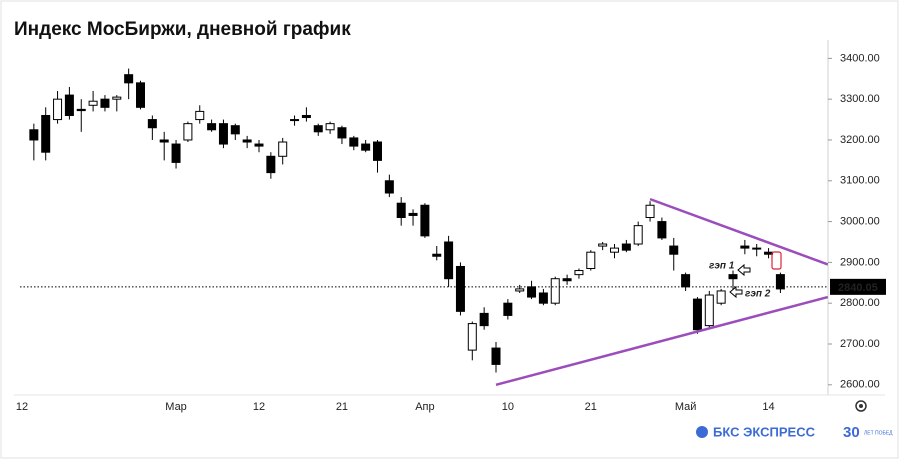  I want to click on x-tick-label: 14, so click(768, 407).